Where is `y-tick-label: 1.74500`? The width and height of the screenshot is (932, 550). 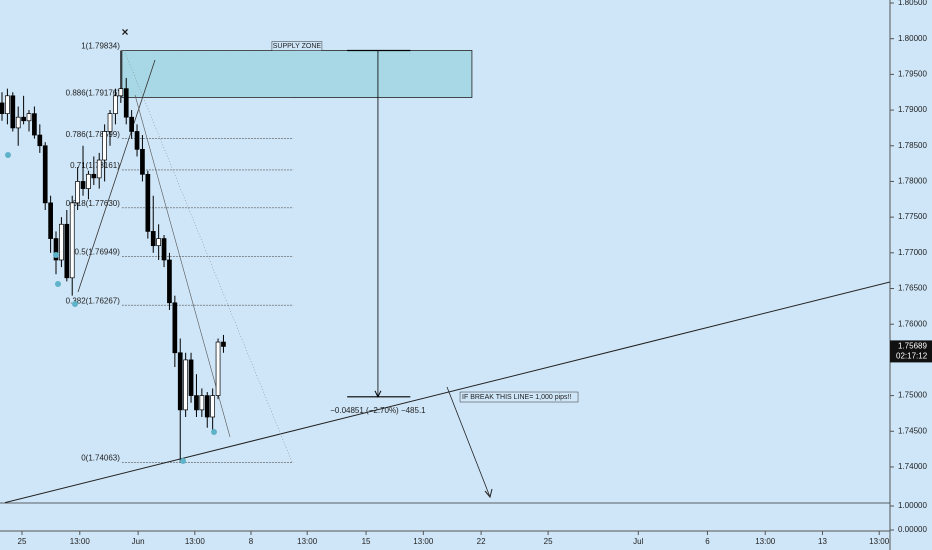
y-tick-label: 1.74500 is located at coordinates (912, 430).